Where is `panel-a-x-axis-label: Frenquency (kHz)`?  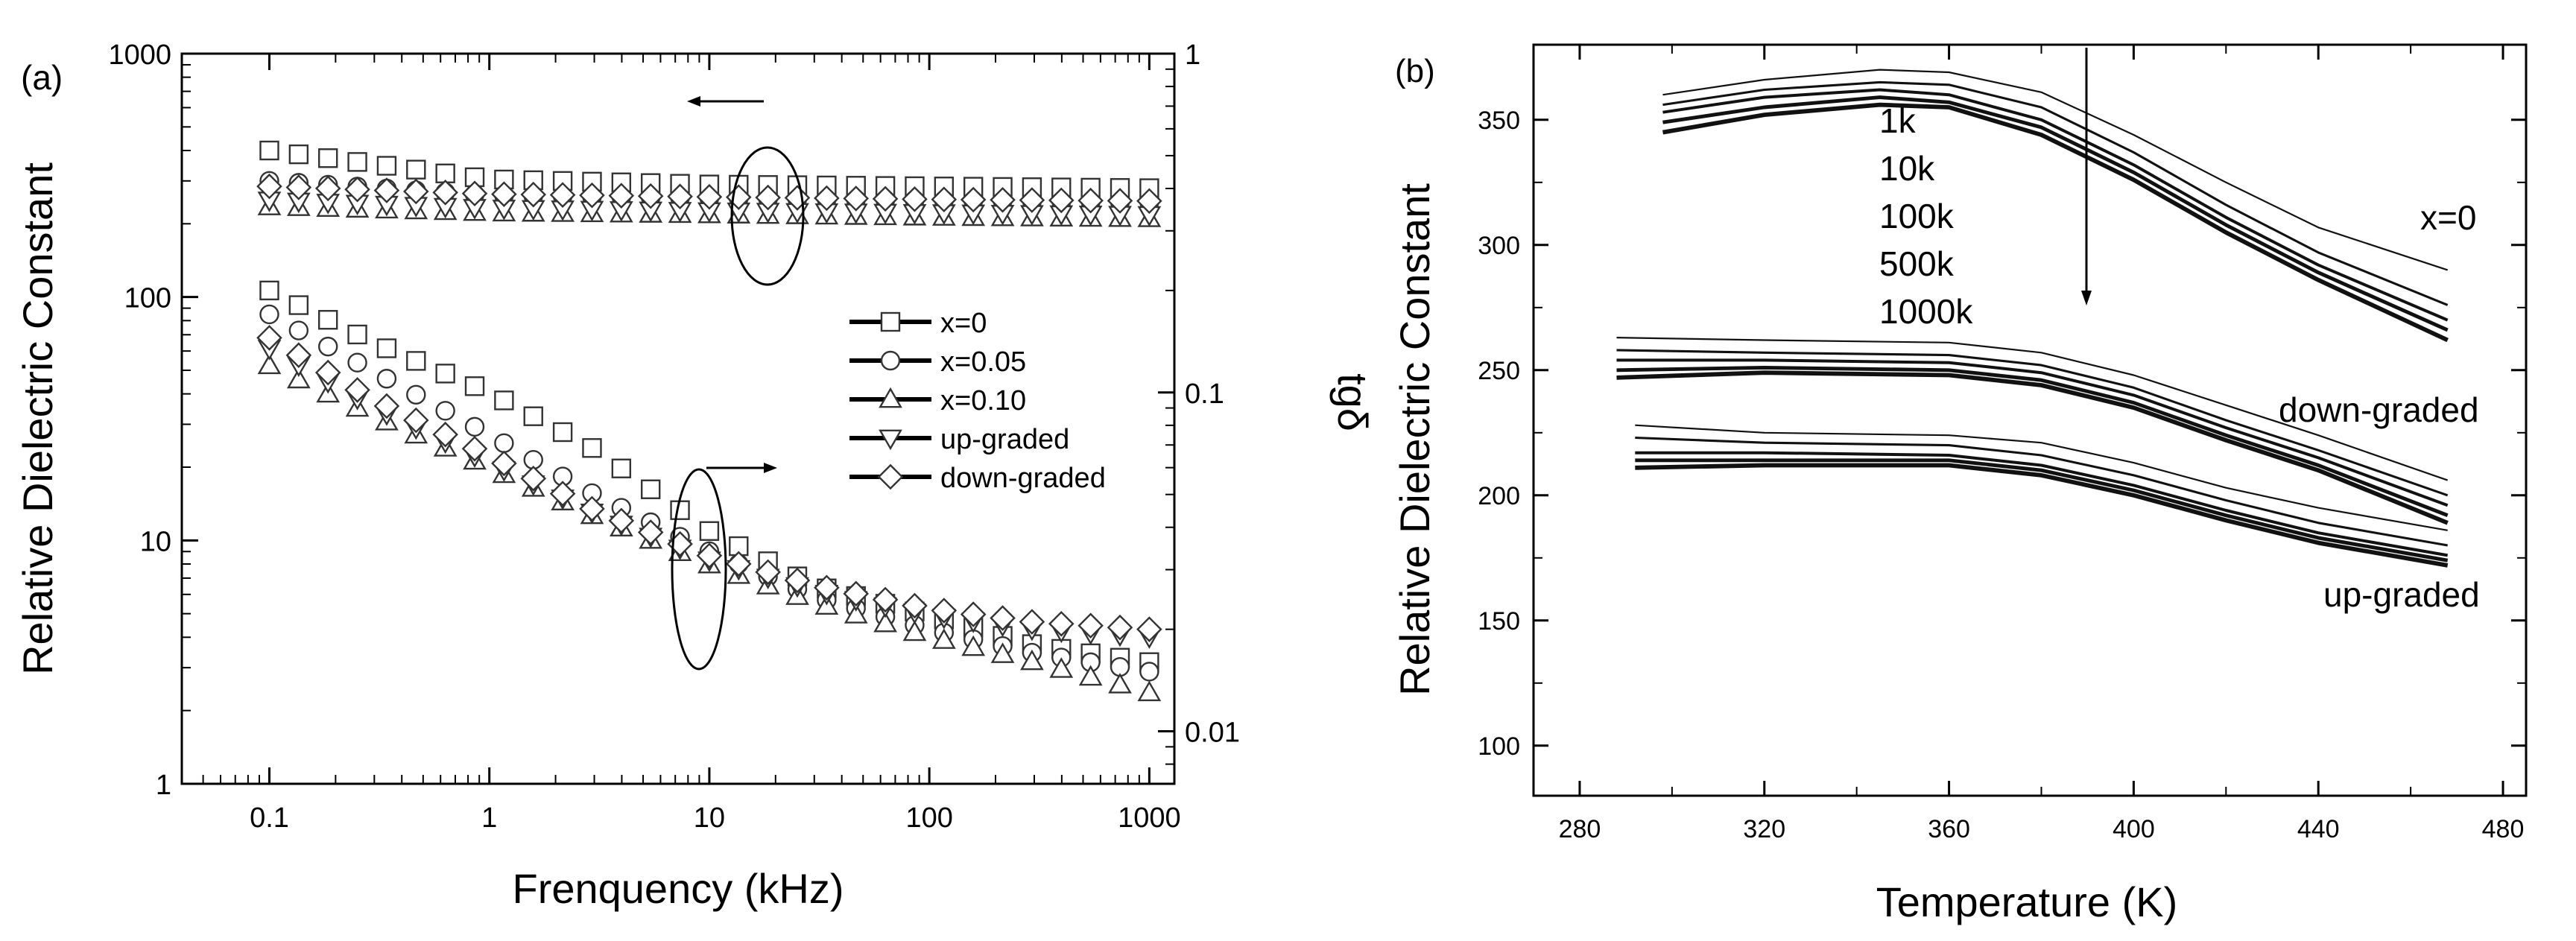 panel-a-x-axis-label: Frenquency (kHz) is located at coordinates (678, 888).